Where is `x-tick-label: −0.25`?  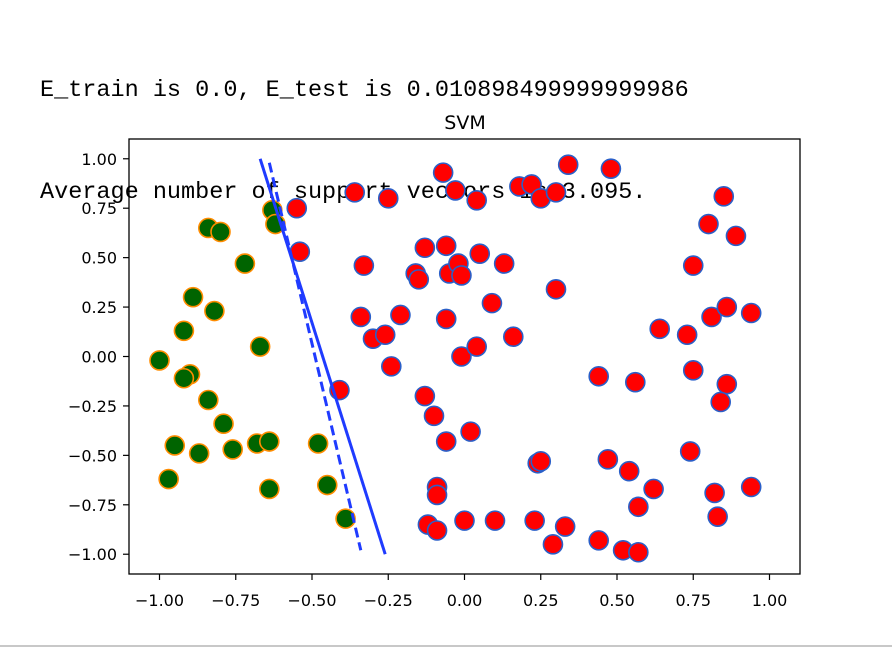
x-tick-label: −0.25 is located at coordinates (388, 600).